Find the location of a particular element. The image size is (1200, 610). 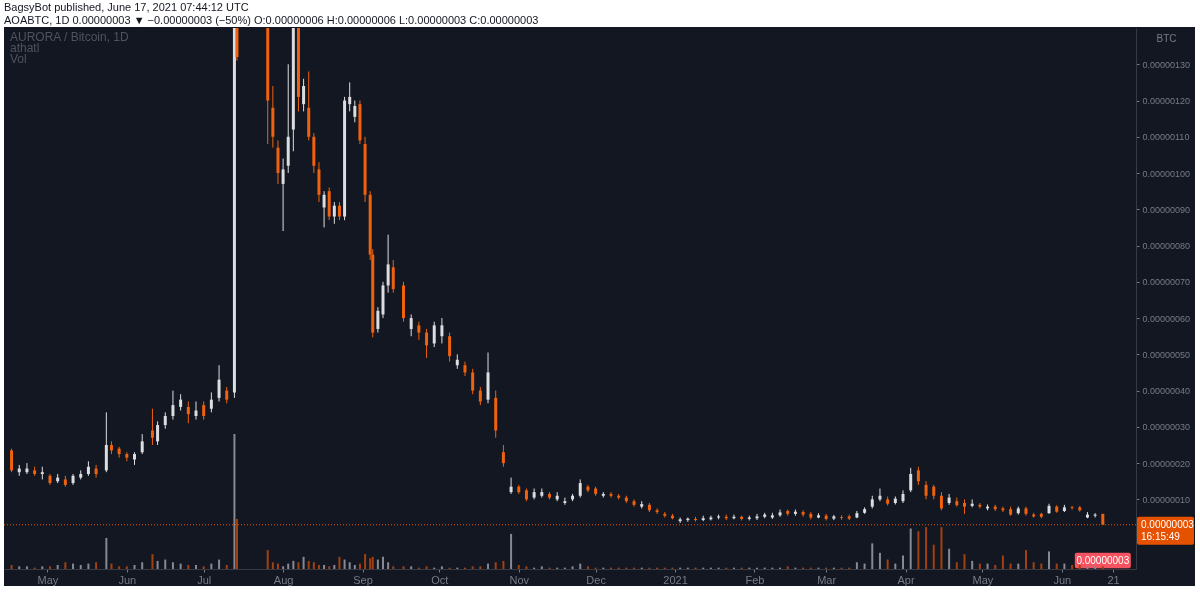

y-tick-label: 0.00000100 is located at coordinates (1166, 173).